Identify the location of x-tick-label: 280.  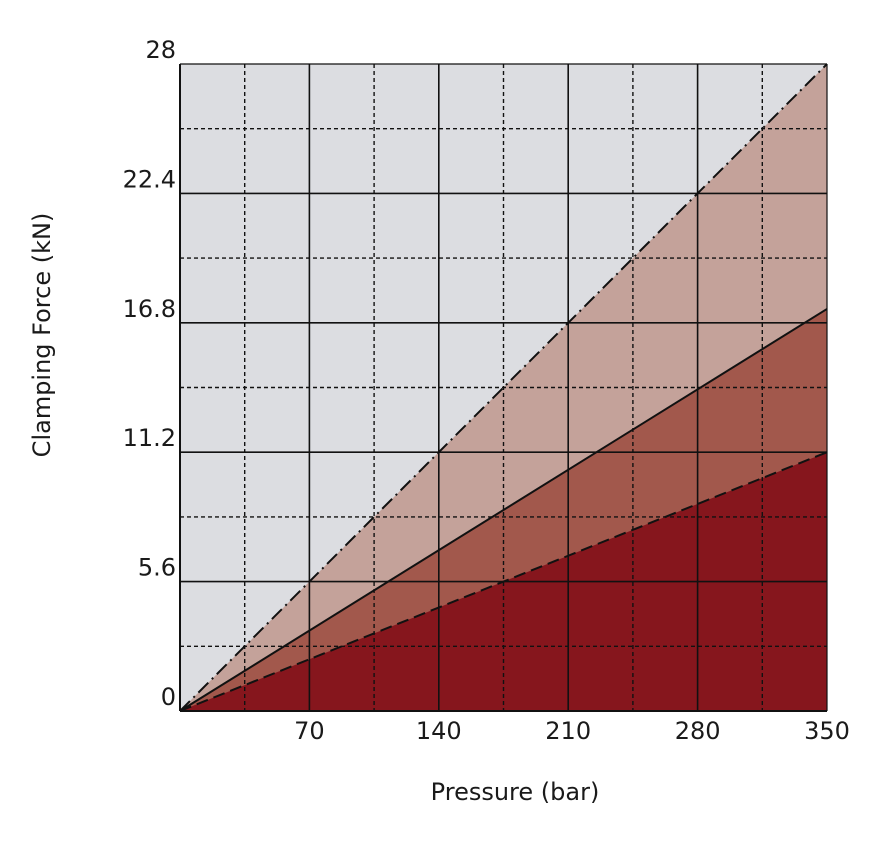
(698, 731).